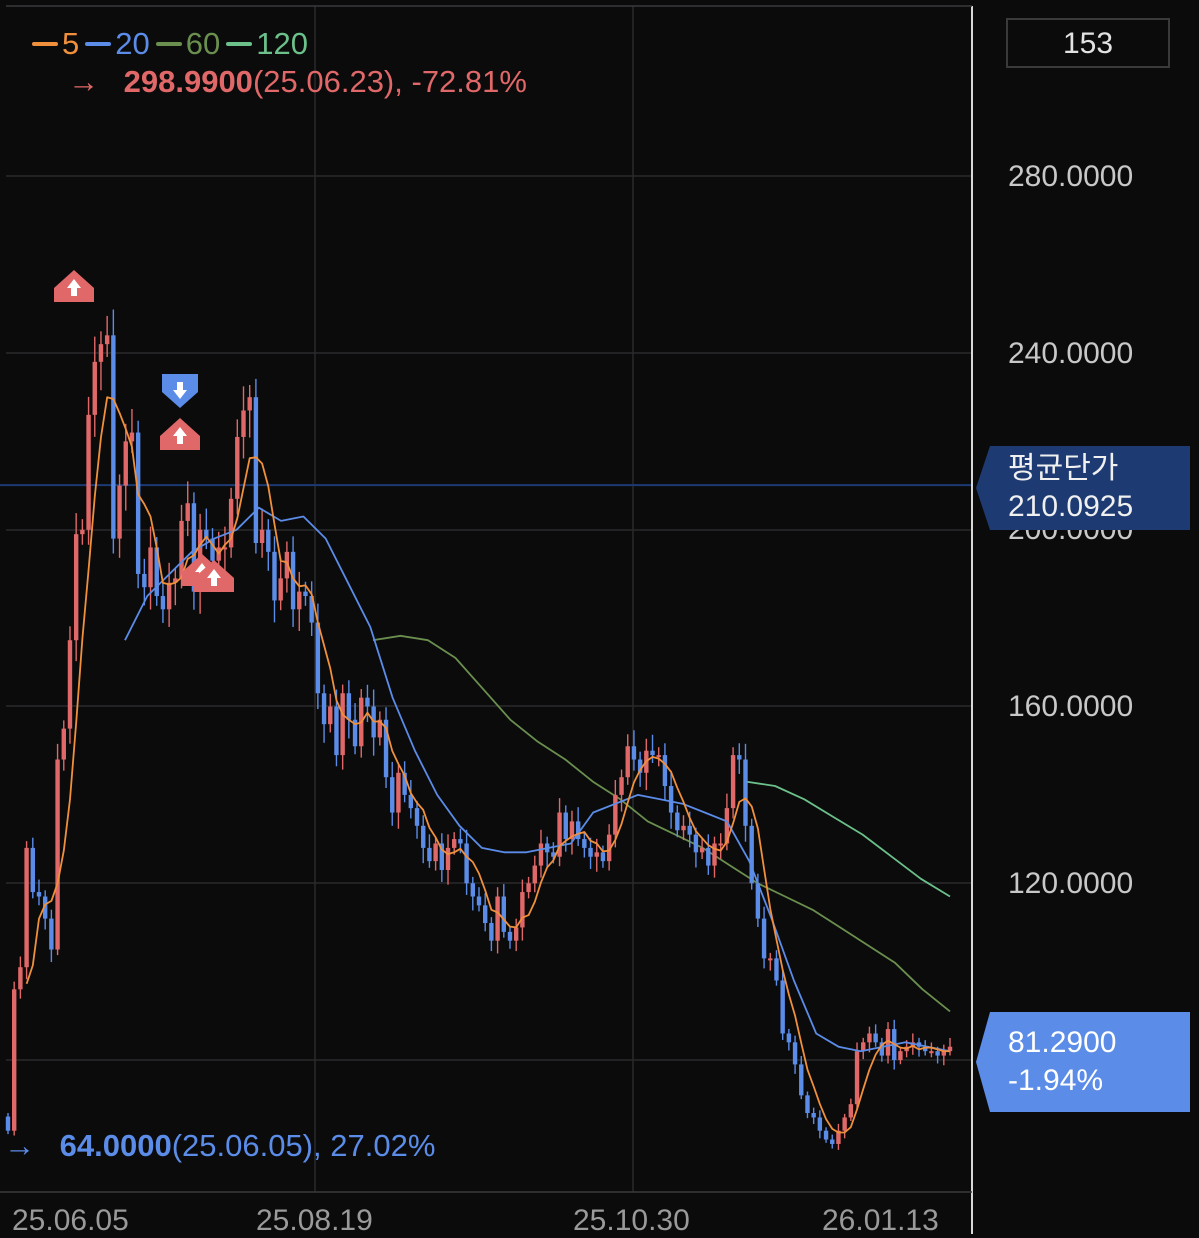 The height and width of the screenshot is (1238, 1199). I want to click on legend-ma20: 20, so click(117, 44).